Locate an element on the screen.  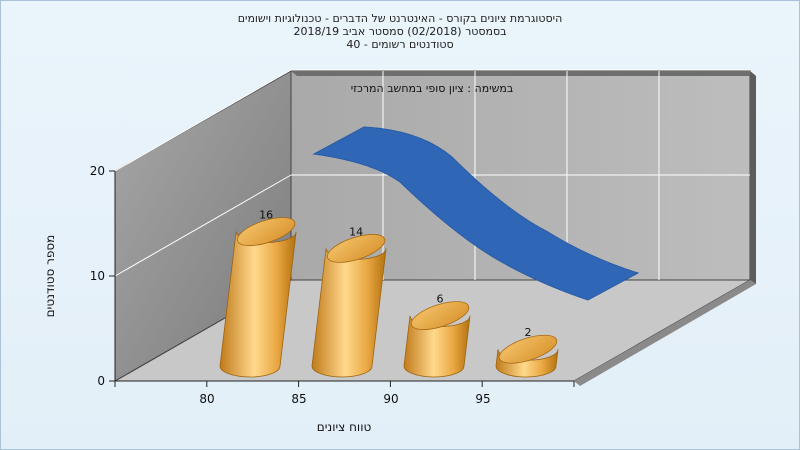
bar-value-label: 6 is located at coordinates (440, 299).